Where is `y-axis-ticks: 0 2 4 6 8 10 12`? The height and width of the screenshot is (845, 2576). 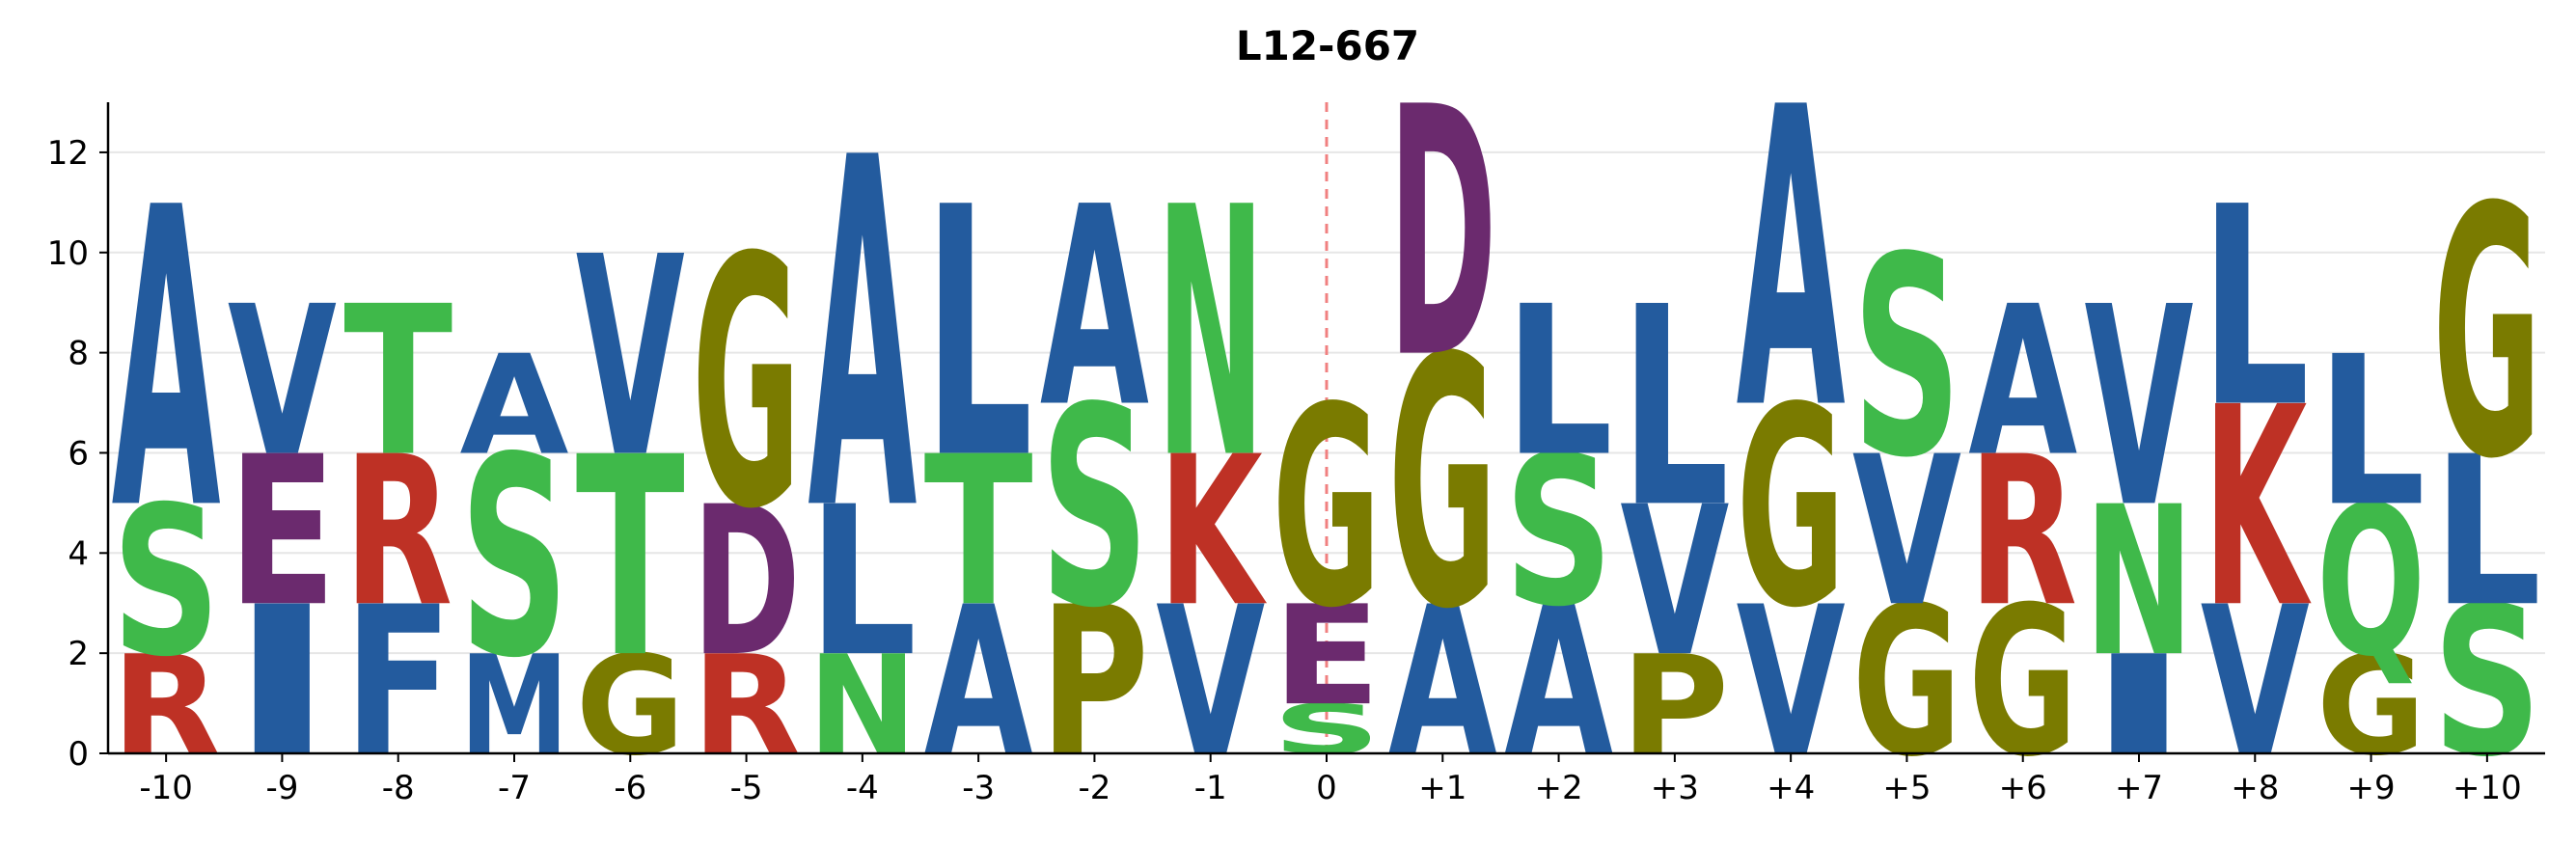
y-axis-ticks: 0 2 4 6 8 10 12 is located at coordinates (78, 454).